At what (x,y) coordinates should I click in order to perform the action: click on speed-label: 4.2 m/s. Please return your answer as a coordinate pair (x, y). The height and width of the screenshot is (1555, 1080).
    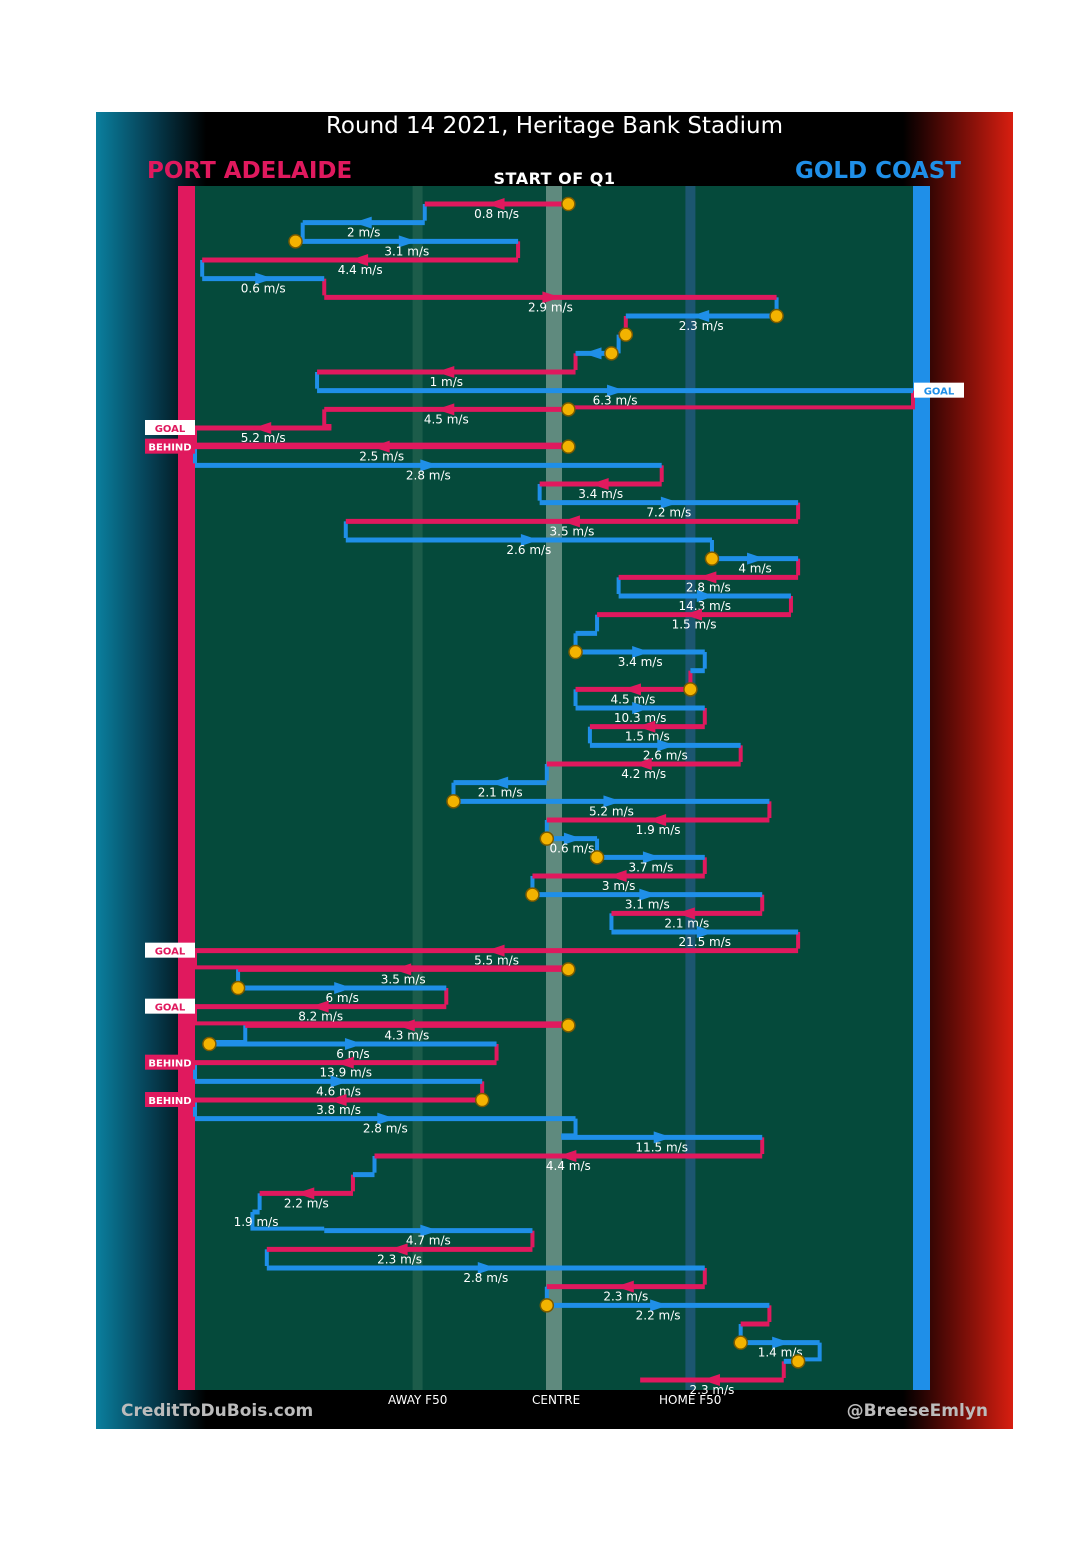
    Looking at the image, I should click on (643, 774).